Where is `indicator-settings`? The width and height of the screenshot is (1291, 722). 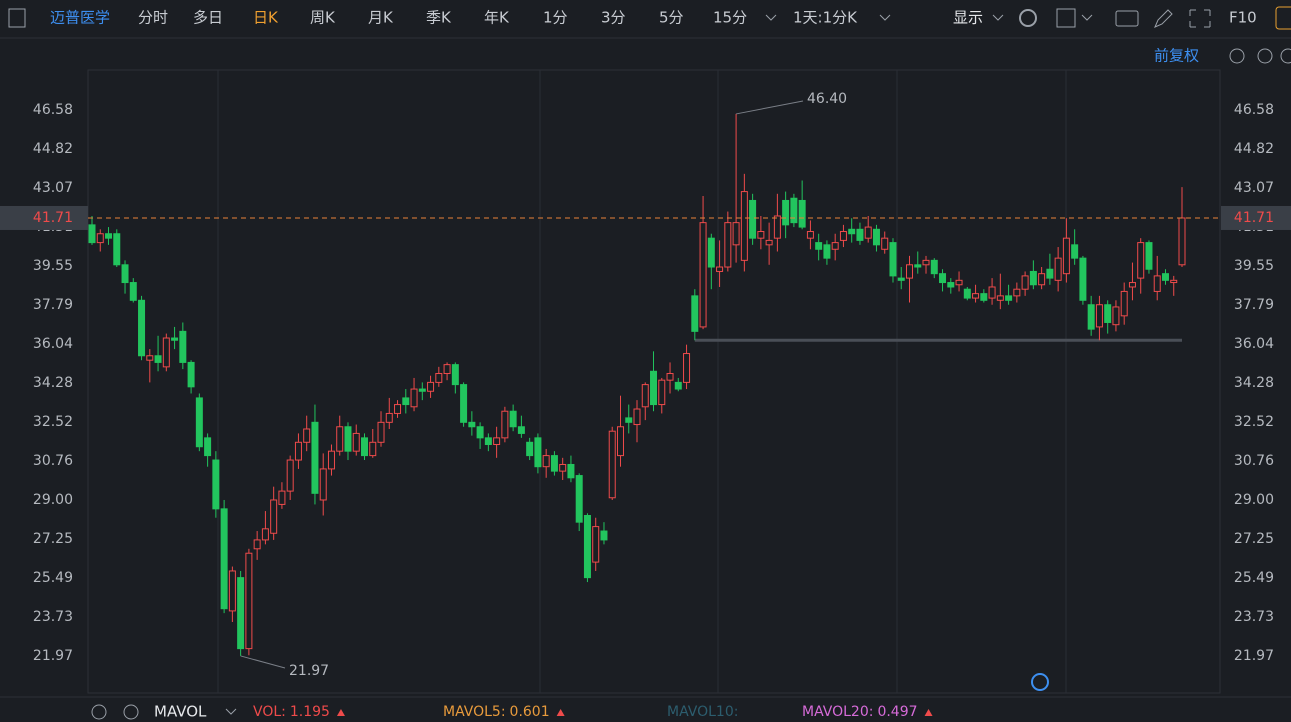
indicator-settings is located at coordinates (99, 712).